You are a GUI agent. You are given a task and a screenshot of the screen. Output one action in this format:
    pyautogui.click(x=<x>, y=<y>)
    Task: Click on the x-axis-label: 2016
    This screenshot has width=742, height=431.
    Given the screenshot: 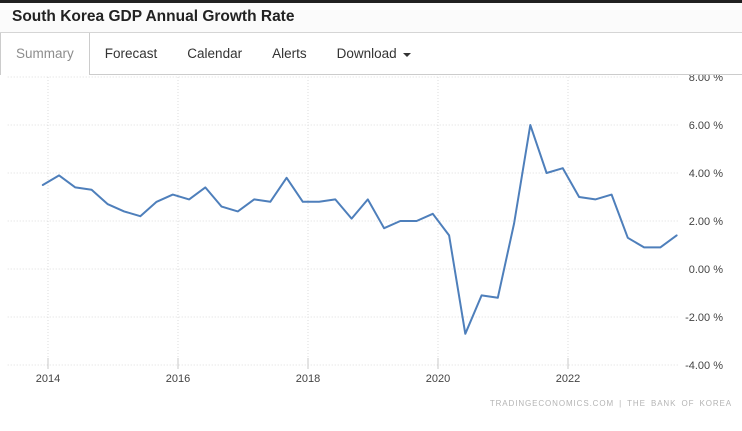 What is the action you would take?
    pyautogui.click(x=178, y=379)
    